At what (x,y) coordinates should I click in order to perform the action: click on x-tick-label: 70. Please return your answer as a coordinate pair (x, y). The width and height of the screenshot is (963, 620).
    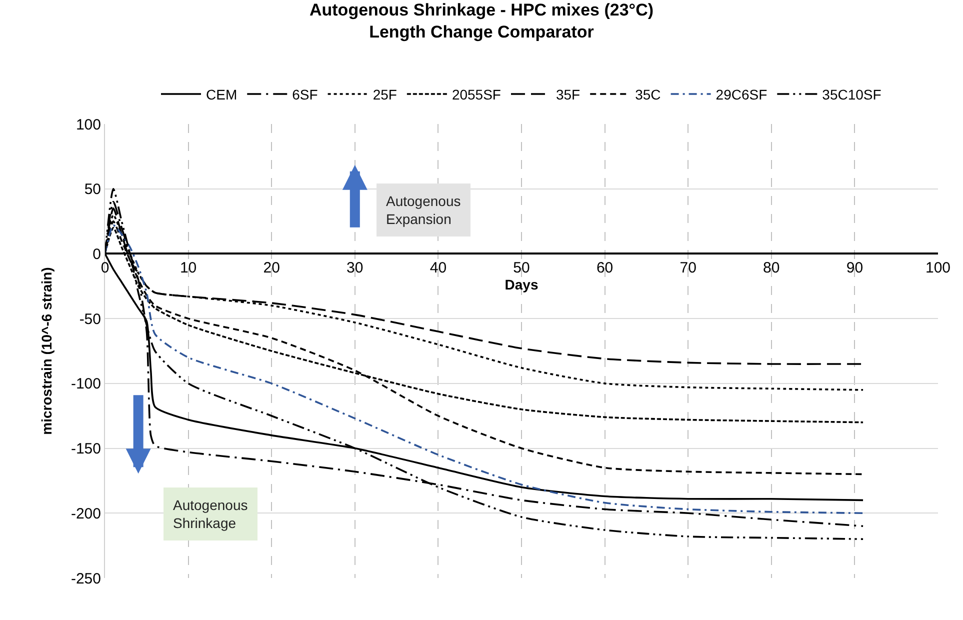
    Looking at the image, I should click on (688, 267).